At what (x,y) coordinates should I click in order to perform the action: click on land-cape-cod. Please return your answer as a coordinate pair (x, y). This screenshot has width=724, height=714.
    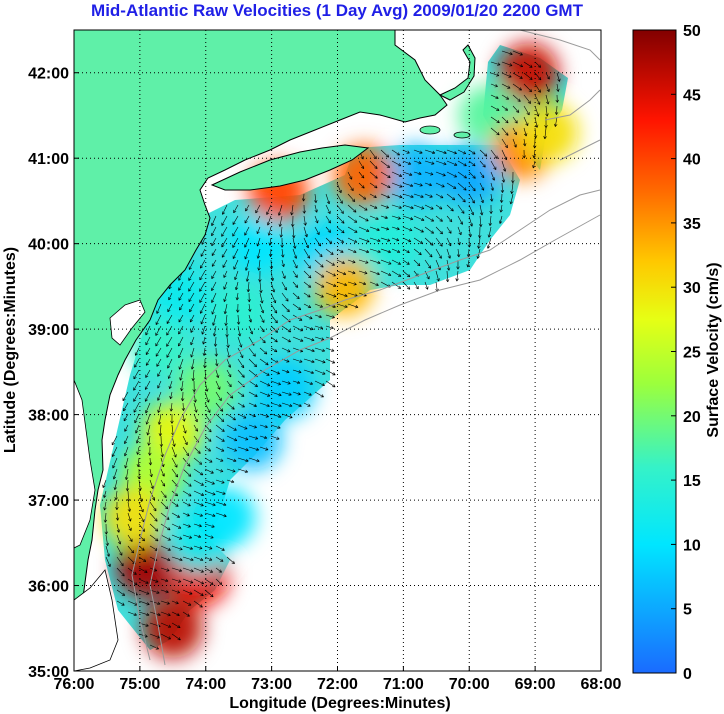
    Looking at the image, I should click on (457, 72).